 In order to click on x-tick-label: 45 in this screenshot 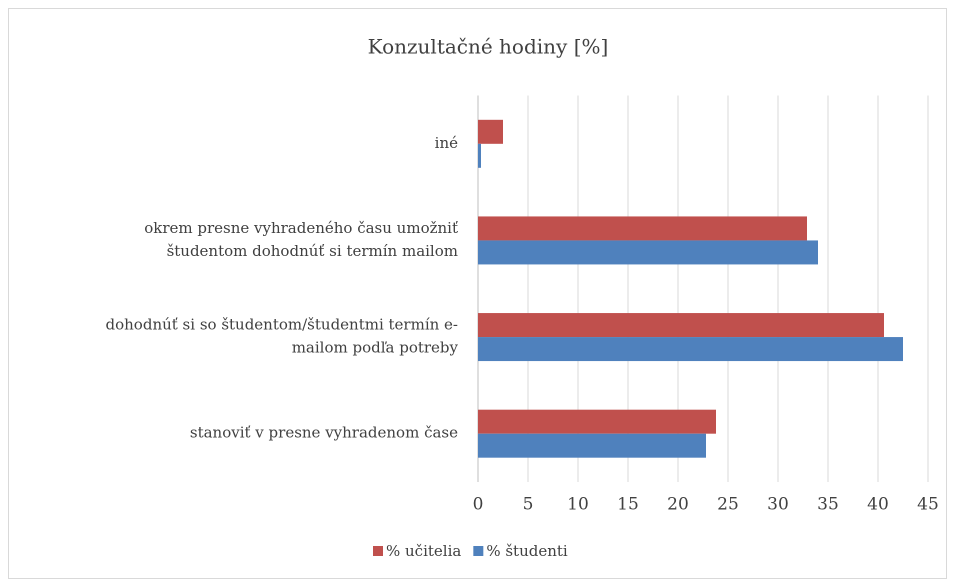, I will do `click(928, 505)`.